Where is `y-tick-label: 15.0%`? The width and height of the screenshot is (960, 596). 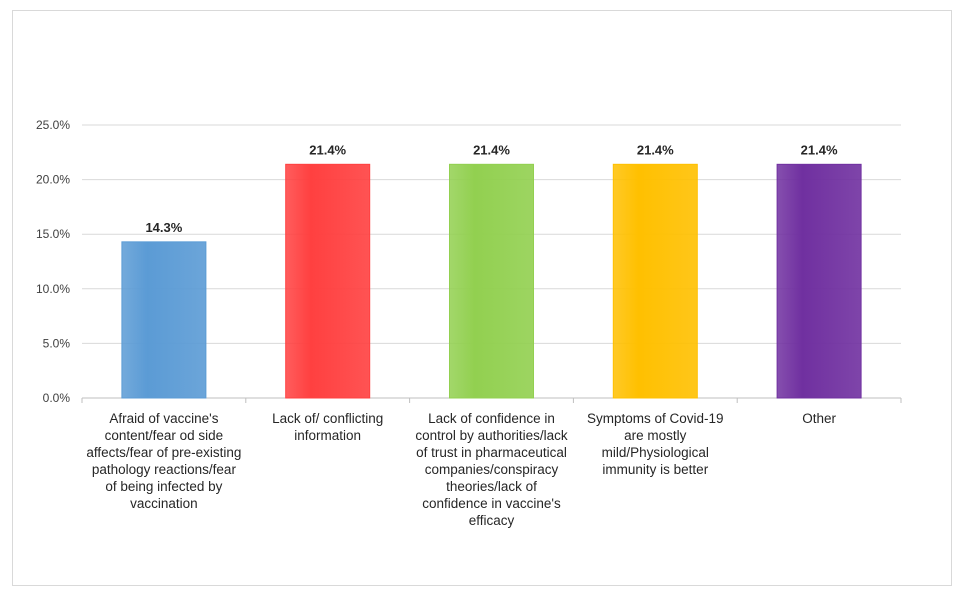 y-tick-label: 15.0% is located at coordinates (53, 234).